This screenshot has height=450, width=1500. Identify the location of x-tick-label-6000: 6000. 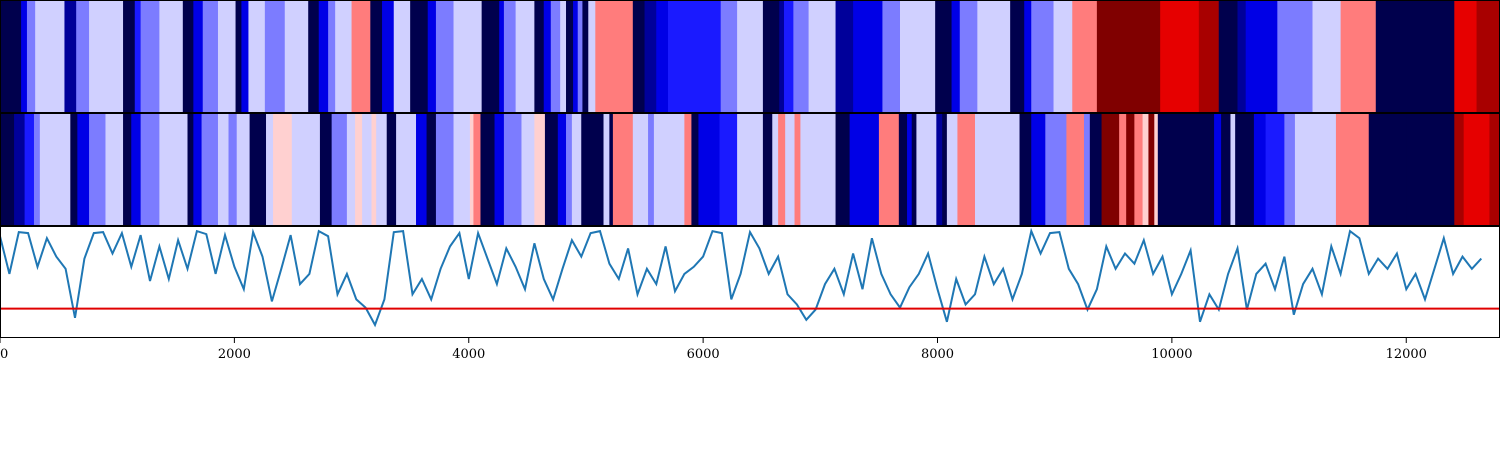
(703, 354).